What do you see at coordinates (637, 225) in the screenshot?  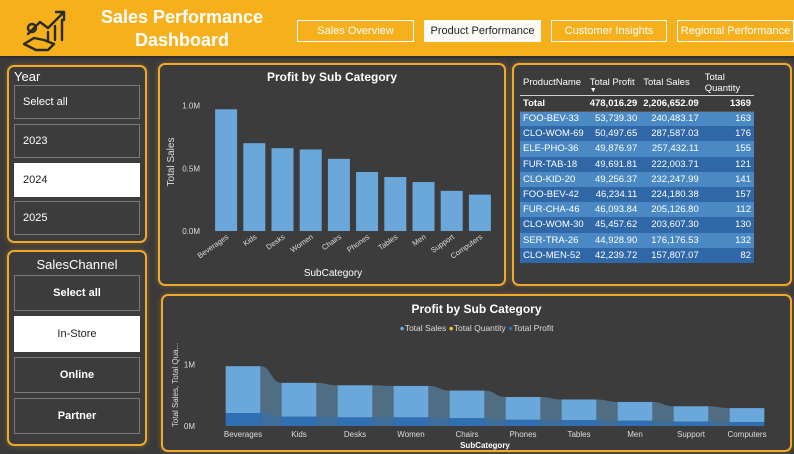 I see `matrix-row: CLO-WOM-30 45,457.62 203,607.30 130` at bounding box center [637, 225].